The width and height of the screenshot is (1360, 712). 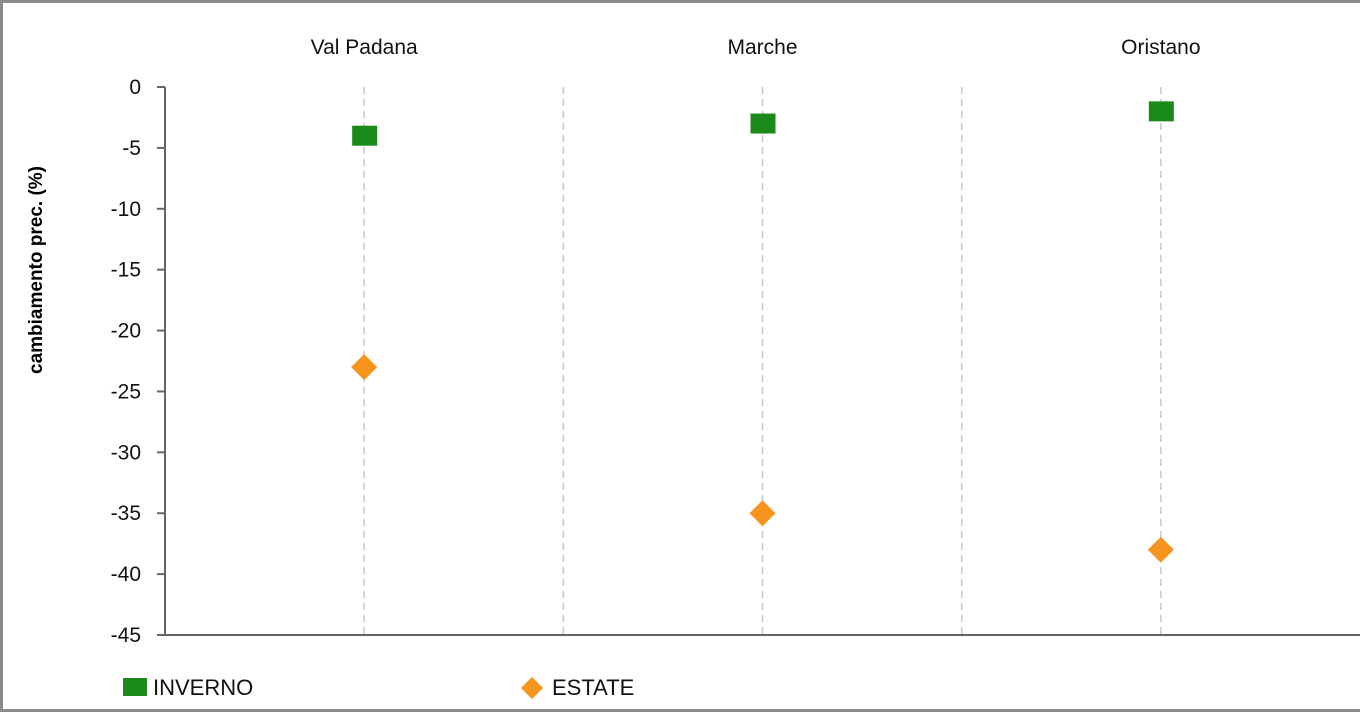 What do you see at coordinates (126, 331) in the screenshot?
I see `y-tick-label: -20` at bounding box center [126, 331].